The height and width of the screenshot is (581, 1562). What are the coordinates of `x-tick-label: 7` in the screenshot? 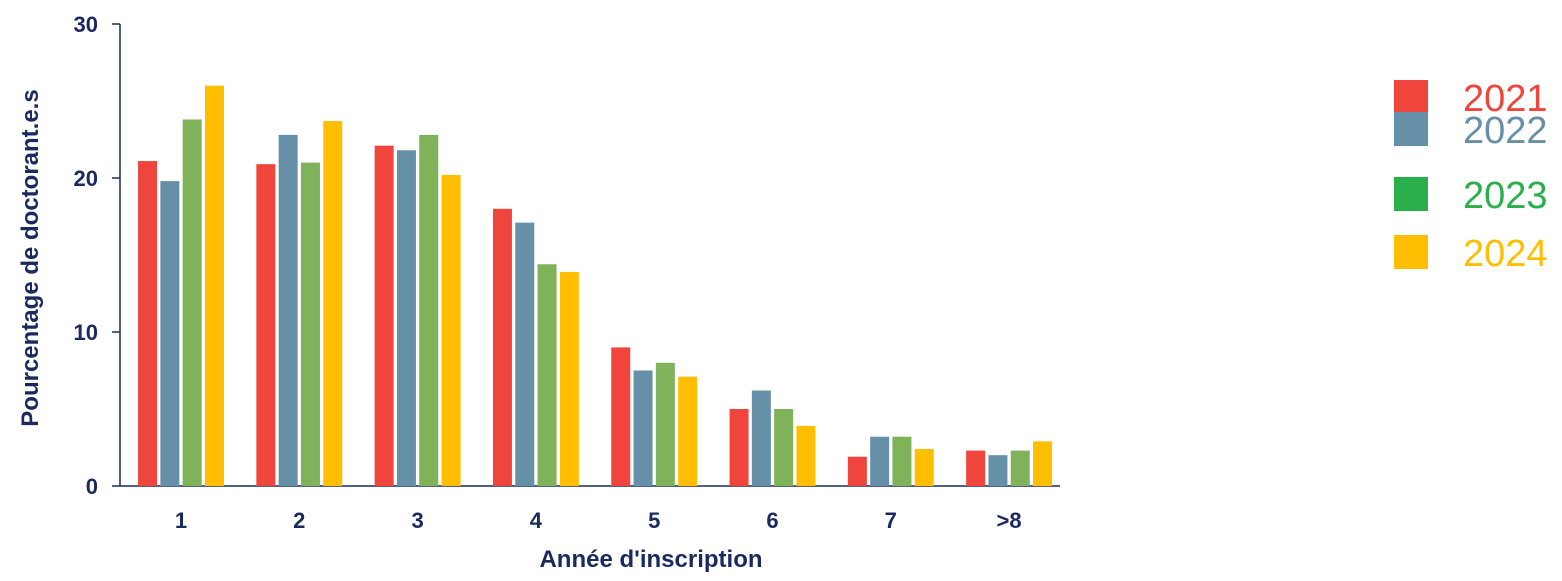 It's located at (891, 520).